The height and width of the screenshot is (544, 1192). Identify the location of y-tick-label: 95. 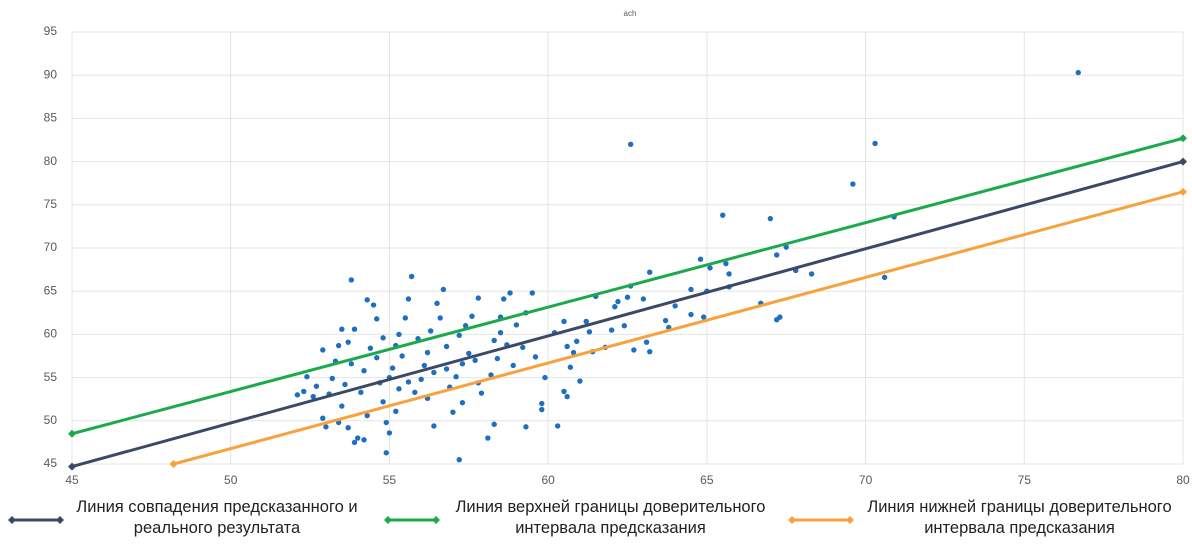
(51, 31).